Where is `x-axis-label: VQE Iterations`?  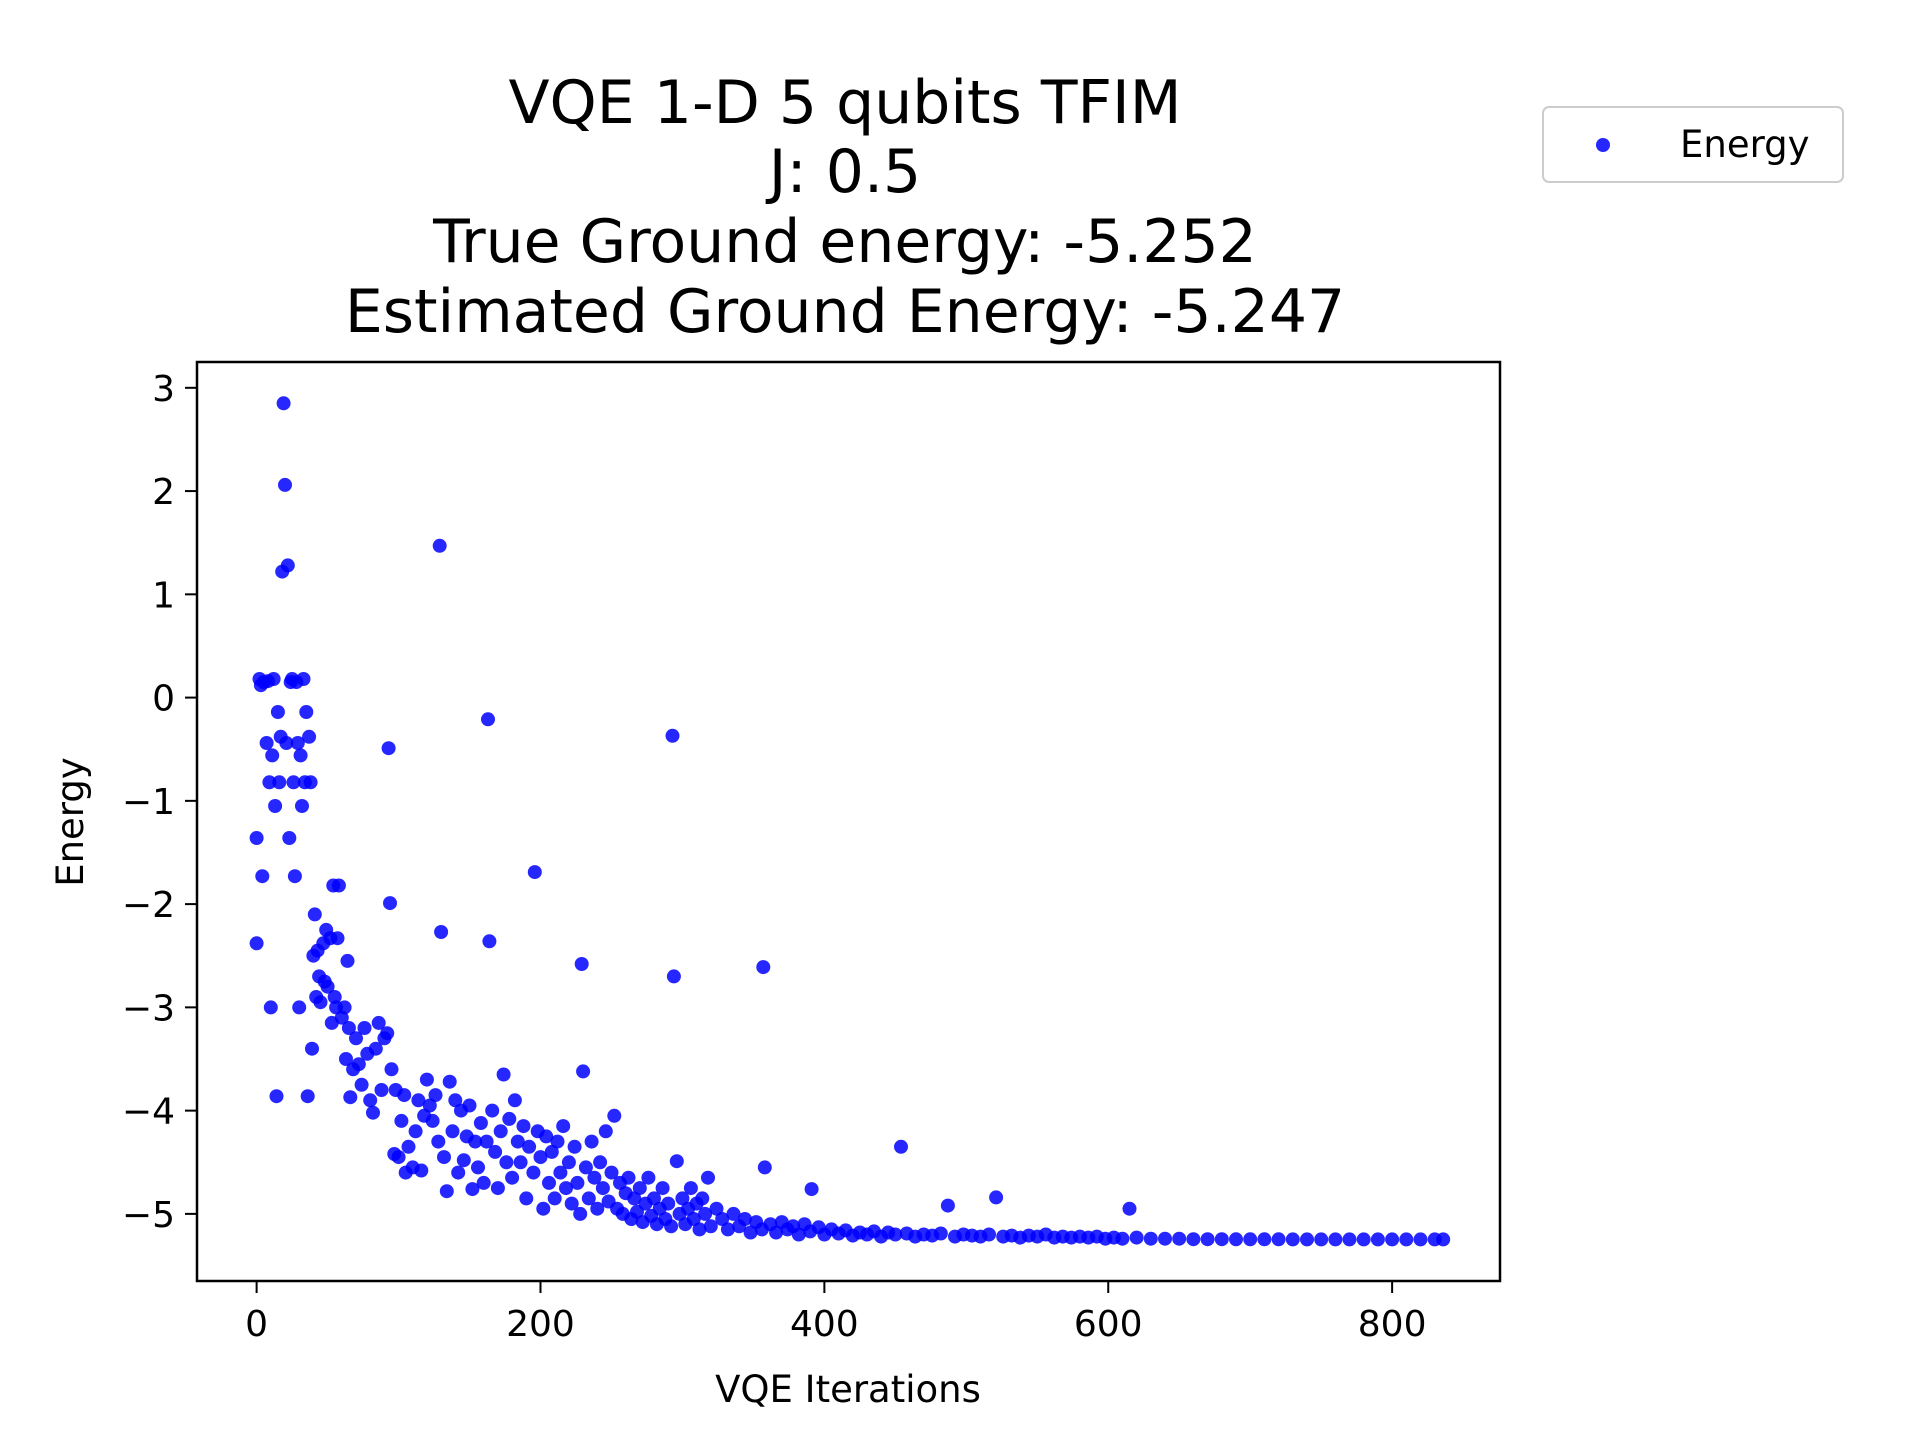
x-axis-label: VQE Iterations is located at coordinates (848, 1389).